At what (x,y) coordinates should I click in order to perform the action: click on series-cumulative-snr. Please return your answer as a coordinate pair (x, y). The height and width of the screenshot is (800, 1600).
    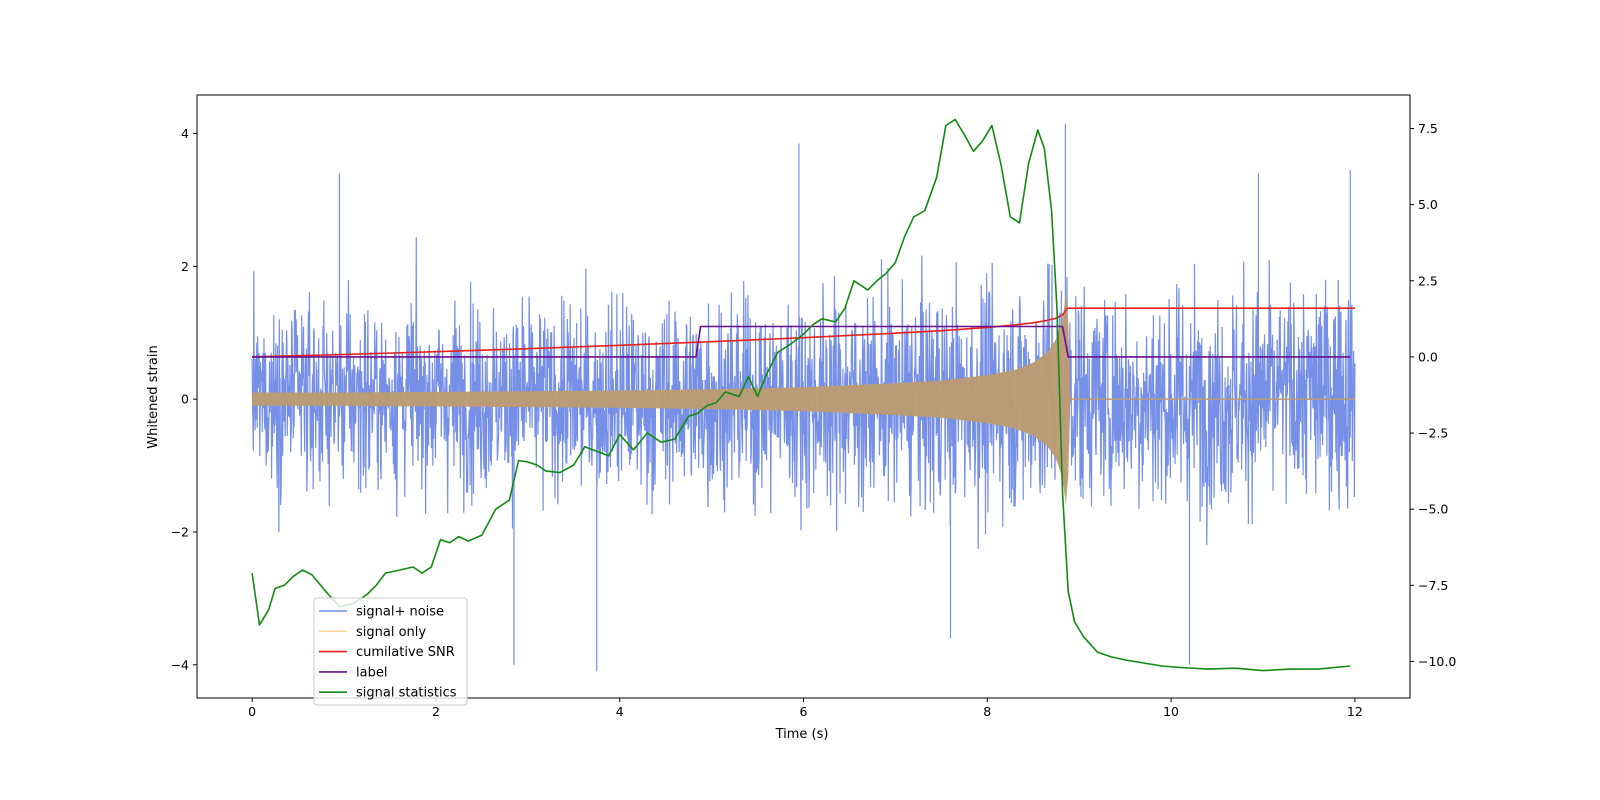
    Looking at the image, I should click on (803, 332).